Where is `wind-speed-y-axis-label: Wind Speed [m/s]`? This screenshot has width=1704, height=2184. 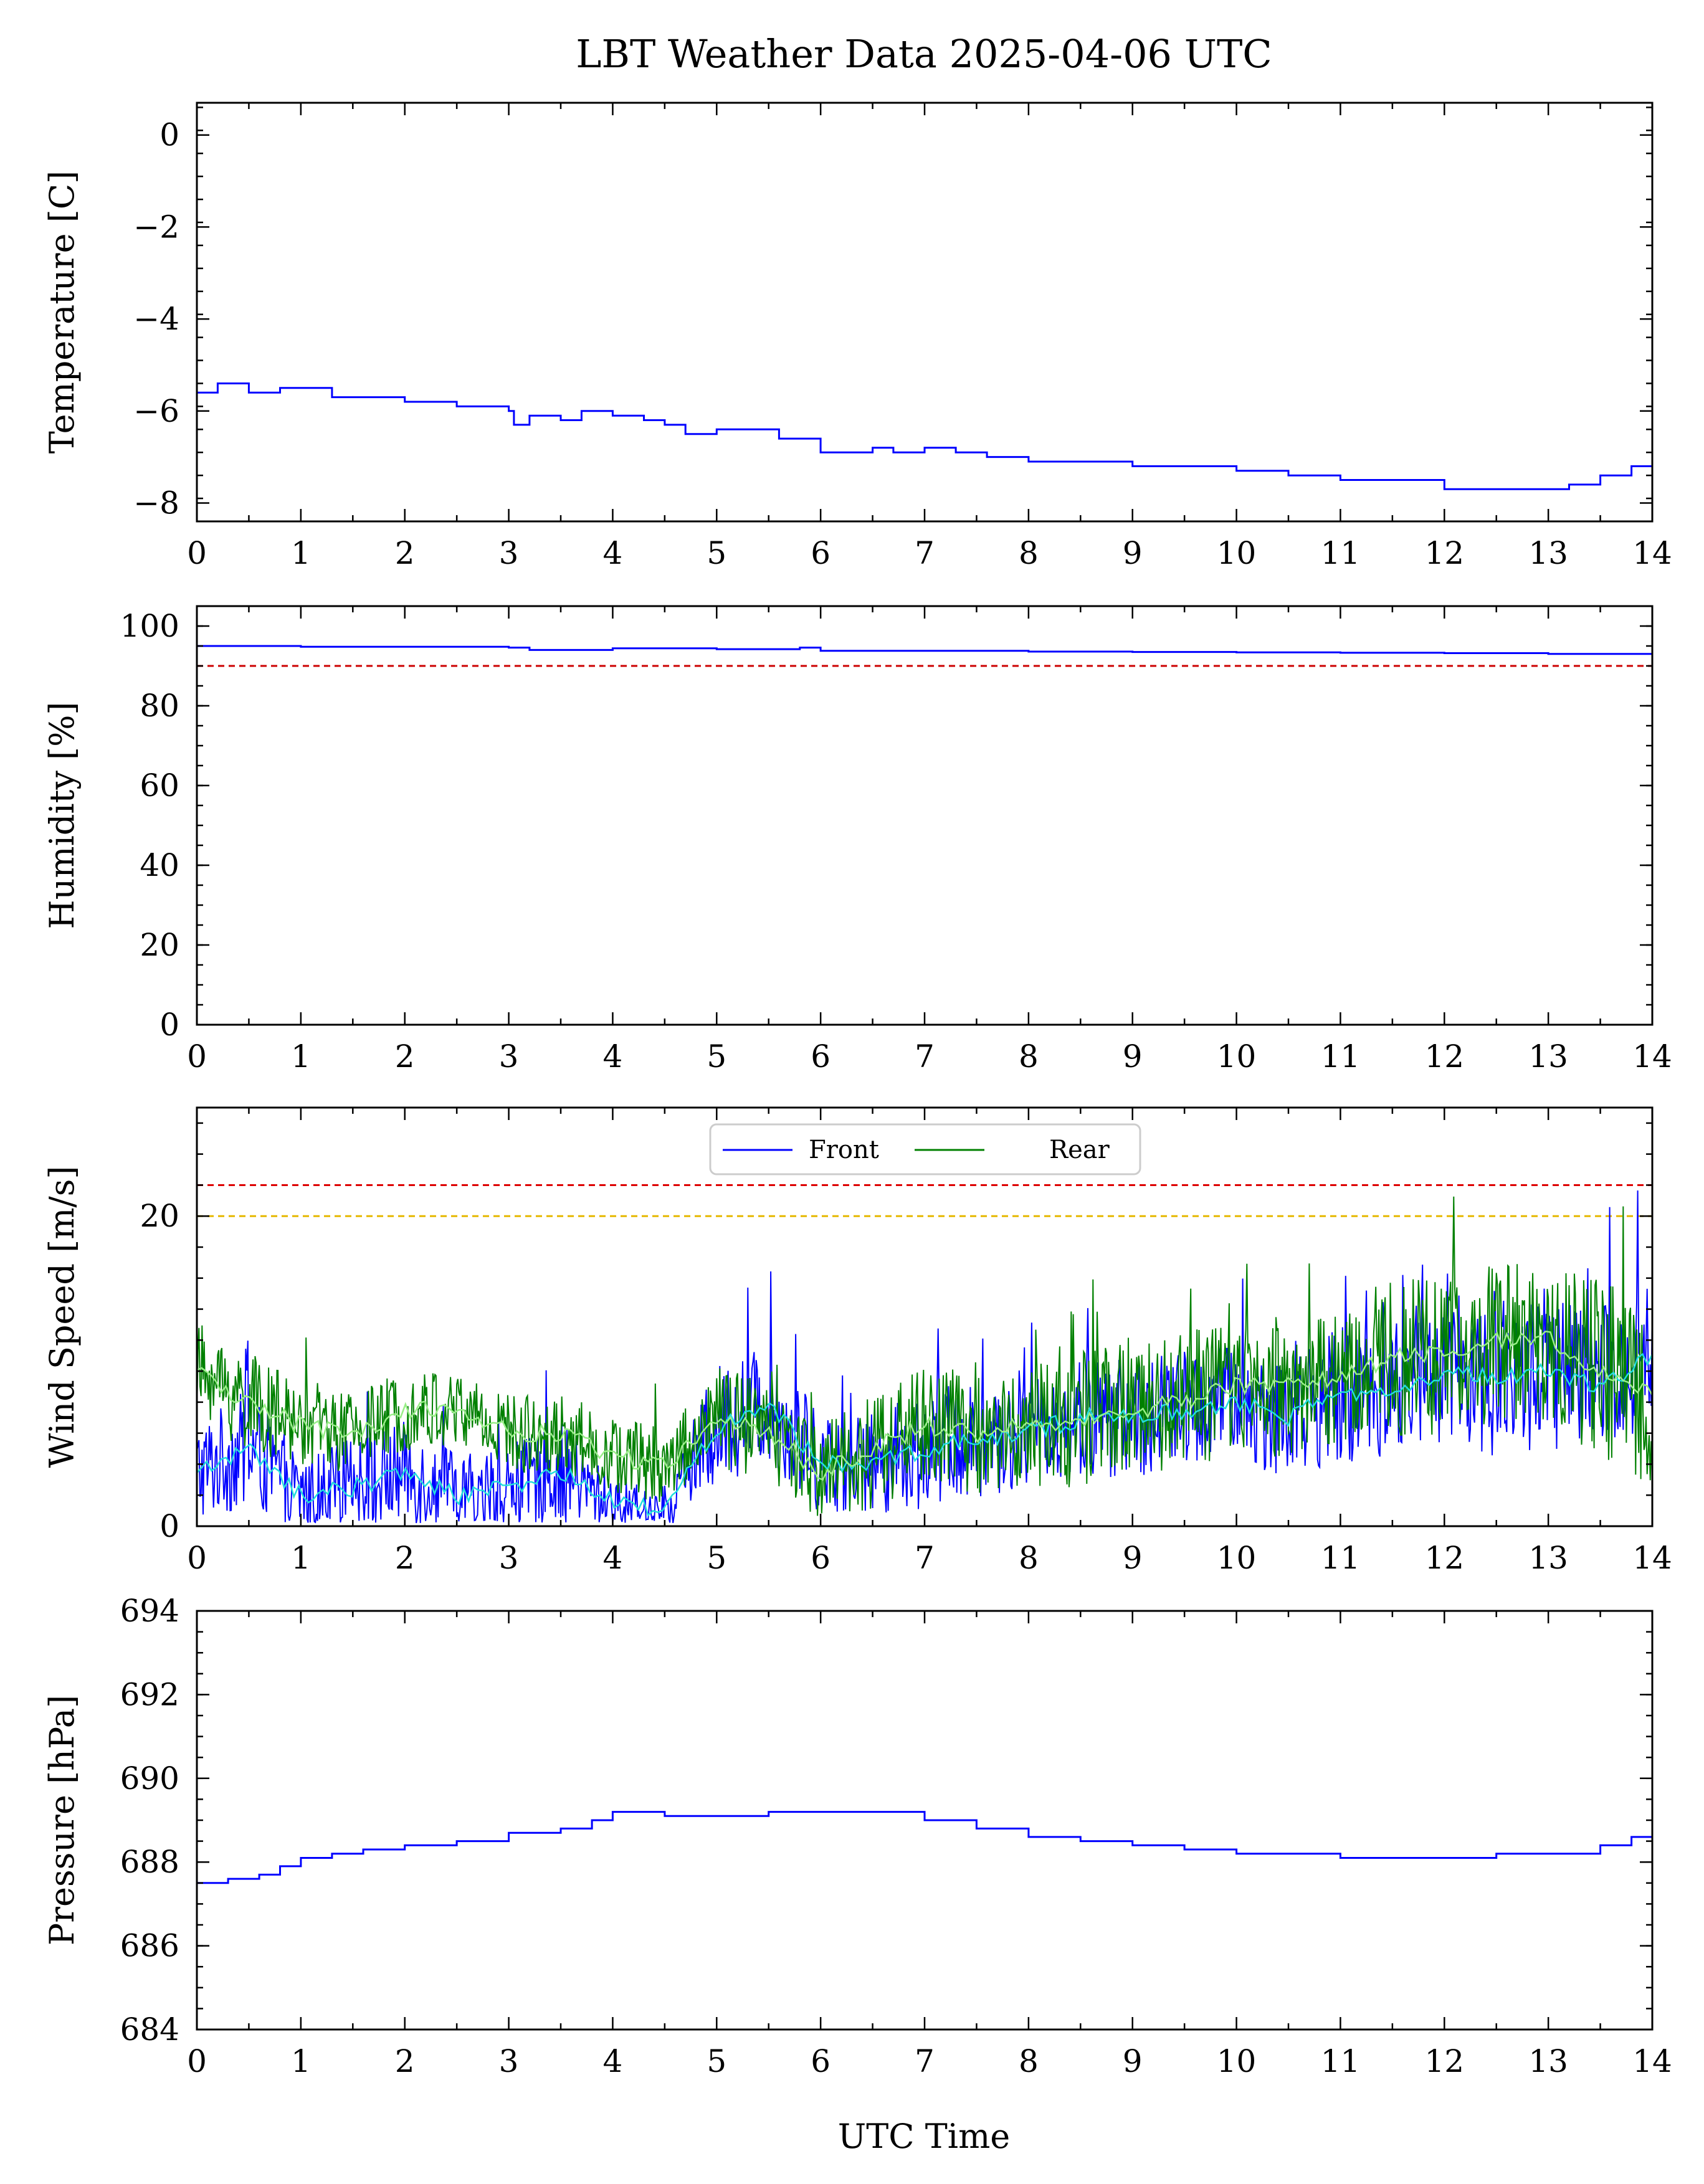
wind-speed-y-axis-label: Wind Speed [m/s] is located at coordinates (62, 1317).